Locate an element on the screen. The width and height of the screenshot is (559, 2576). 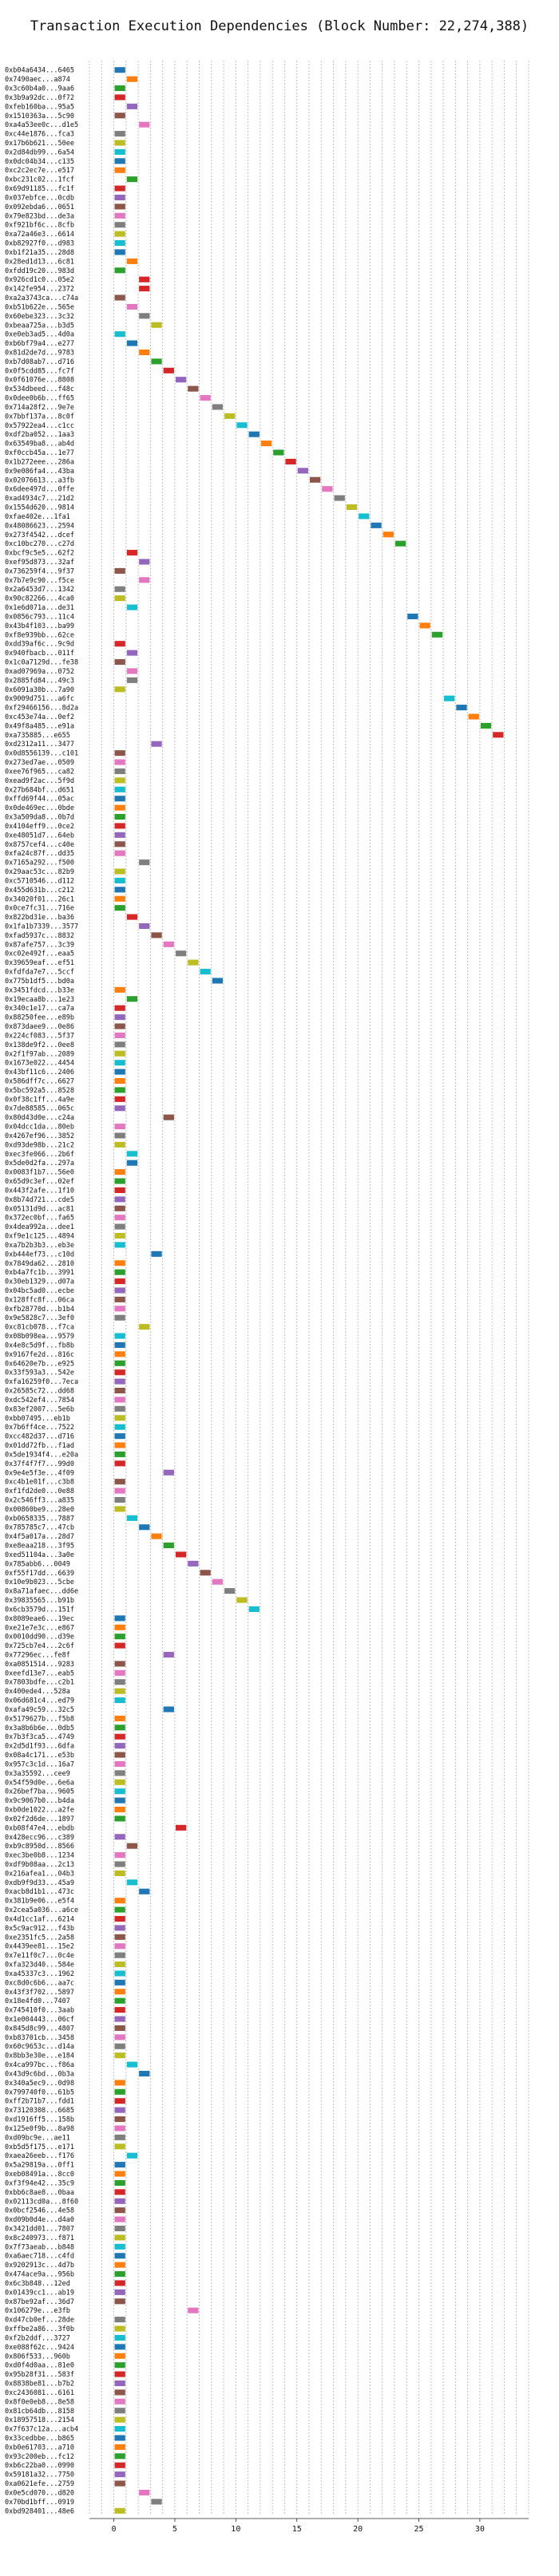
transaction-label: 0x1510363a...5c90 is located at coordinates (39, 117).